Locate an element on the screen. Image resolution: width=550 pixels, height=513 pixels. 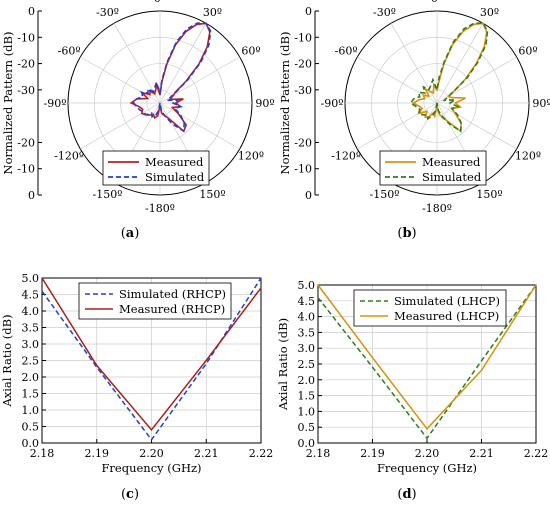
radial-tick-label: -30 is located at coordinates (26, 90).